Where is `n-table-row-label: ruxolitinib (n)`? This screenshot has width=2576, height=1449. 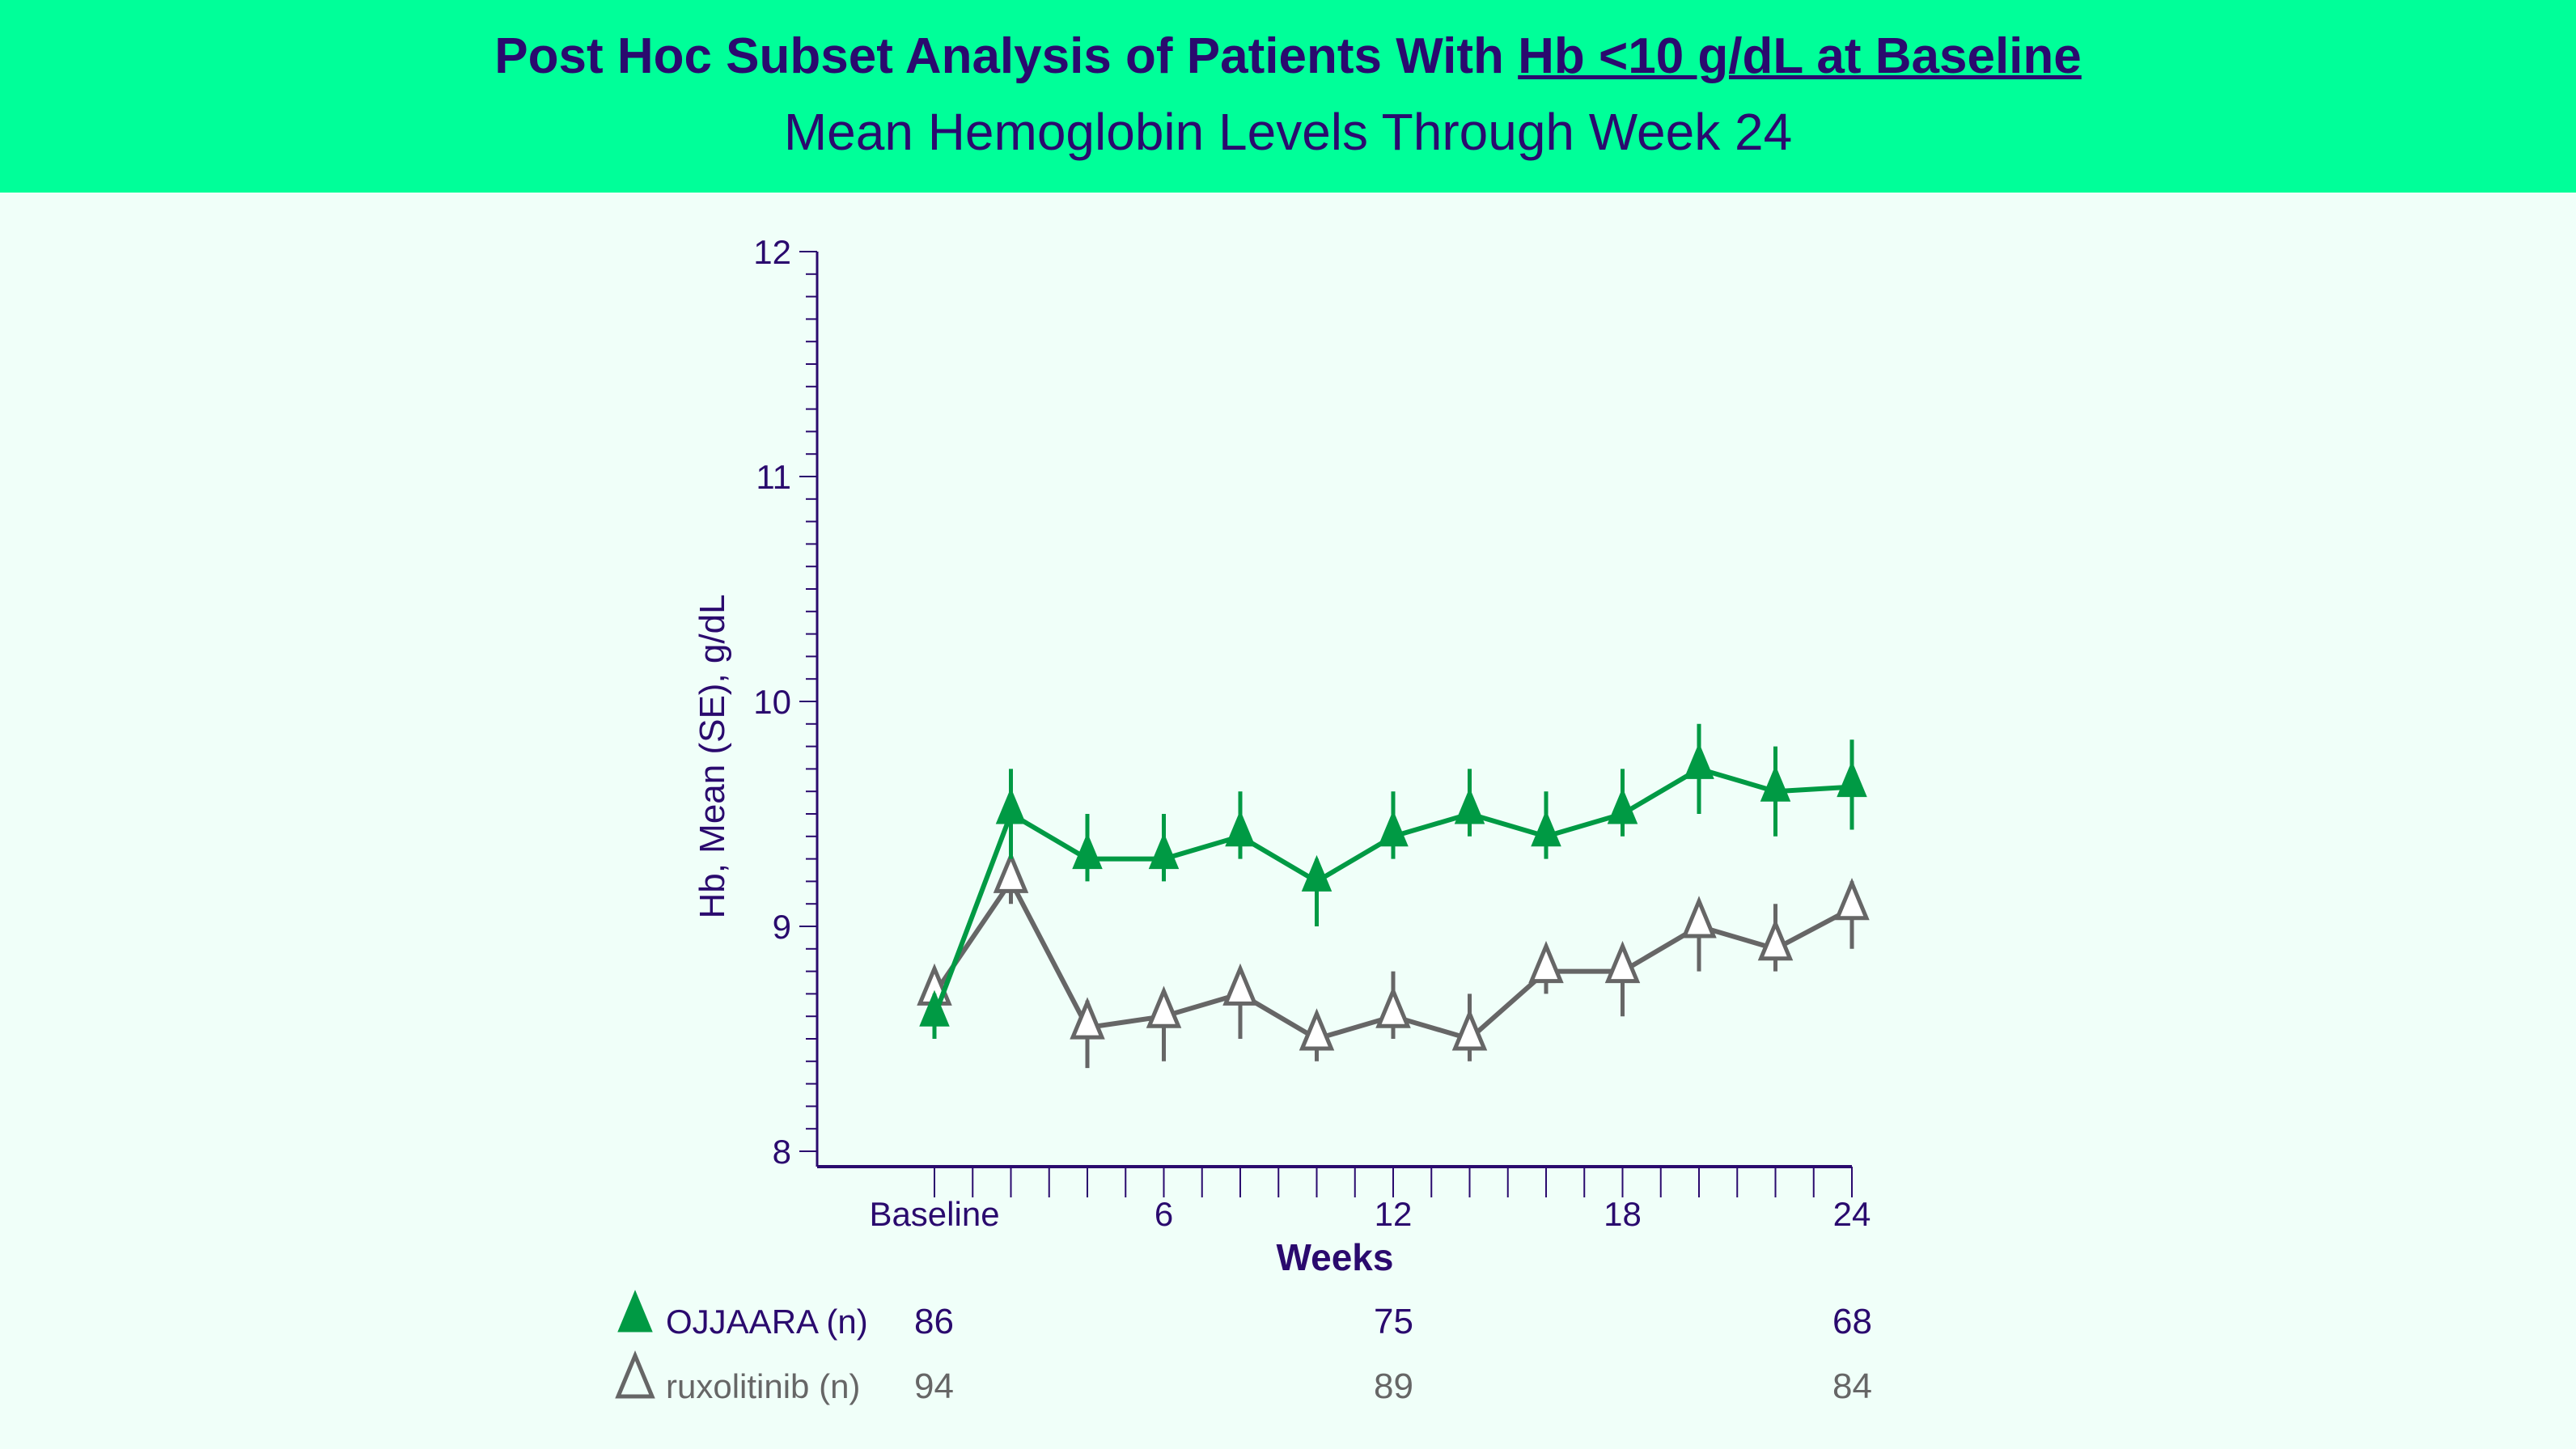
n-table-row-label: ruxolitinib (n) is located at coordinates (763, 1386).